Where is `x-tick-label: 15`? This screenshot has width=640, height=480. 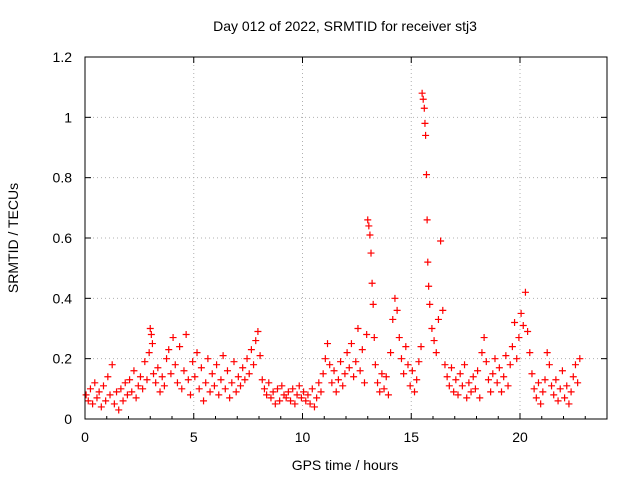
x-tick-label: 15 is located at coordinates (411, 437).